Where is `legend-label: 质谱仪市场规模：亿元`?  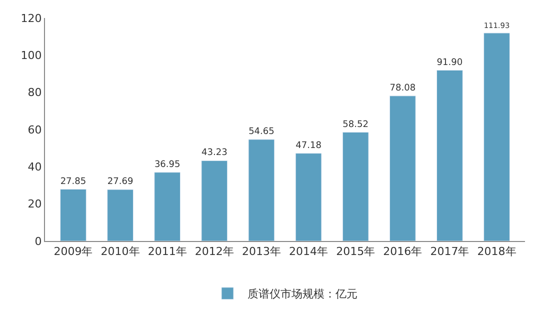
legend-label: 质谱仪市场规模：亿元 is located at coordinates (303, 294).